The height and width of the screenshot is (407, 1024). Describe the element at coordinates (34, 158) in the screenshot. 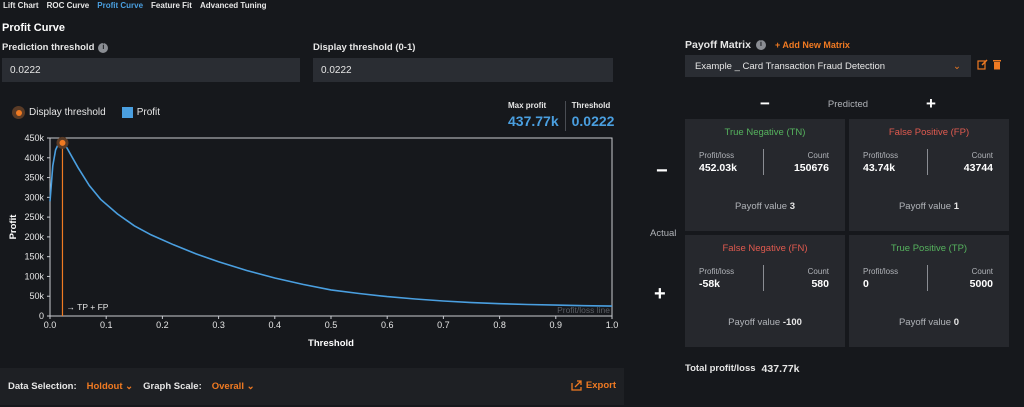

I see `y-tick-label: 400k` at that location.